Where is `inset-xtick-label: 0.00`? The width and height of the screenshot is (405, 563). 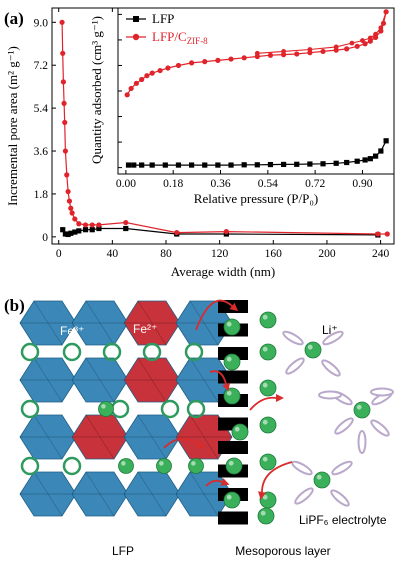 inset-xtick-label: 0.00 is located at coordinates (126, 184).